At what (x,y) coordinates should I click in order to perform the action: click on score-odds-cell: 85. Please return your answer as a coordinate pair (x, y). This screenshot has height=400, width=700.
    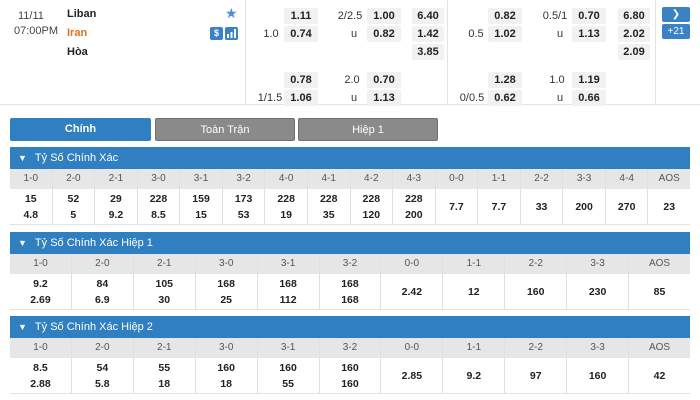
    Looking at the image, I should click on (659, 291).